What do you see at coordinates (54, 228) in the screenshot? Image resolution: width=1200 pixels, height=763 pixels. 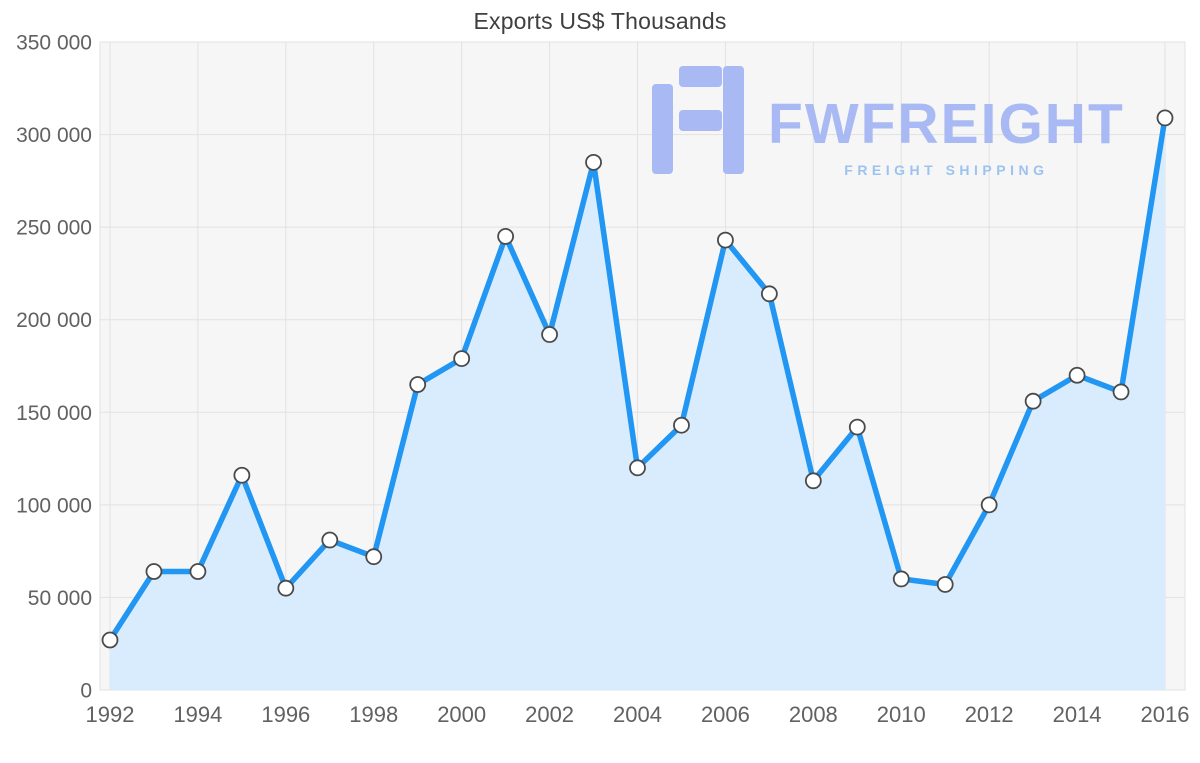 I see `y-axis-label: 250 000` at bounding box center [54, 228].